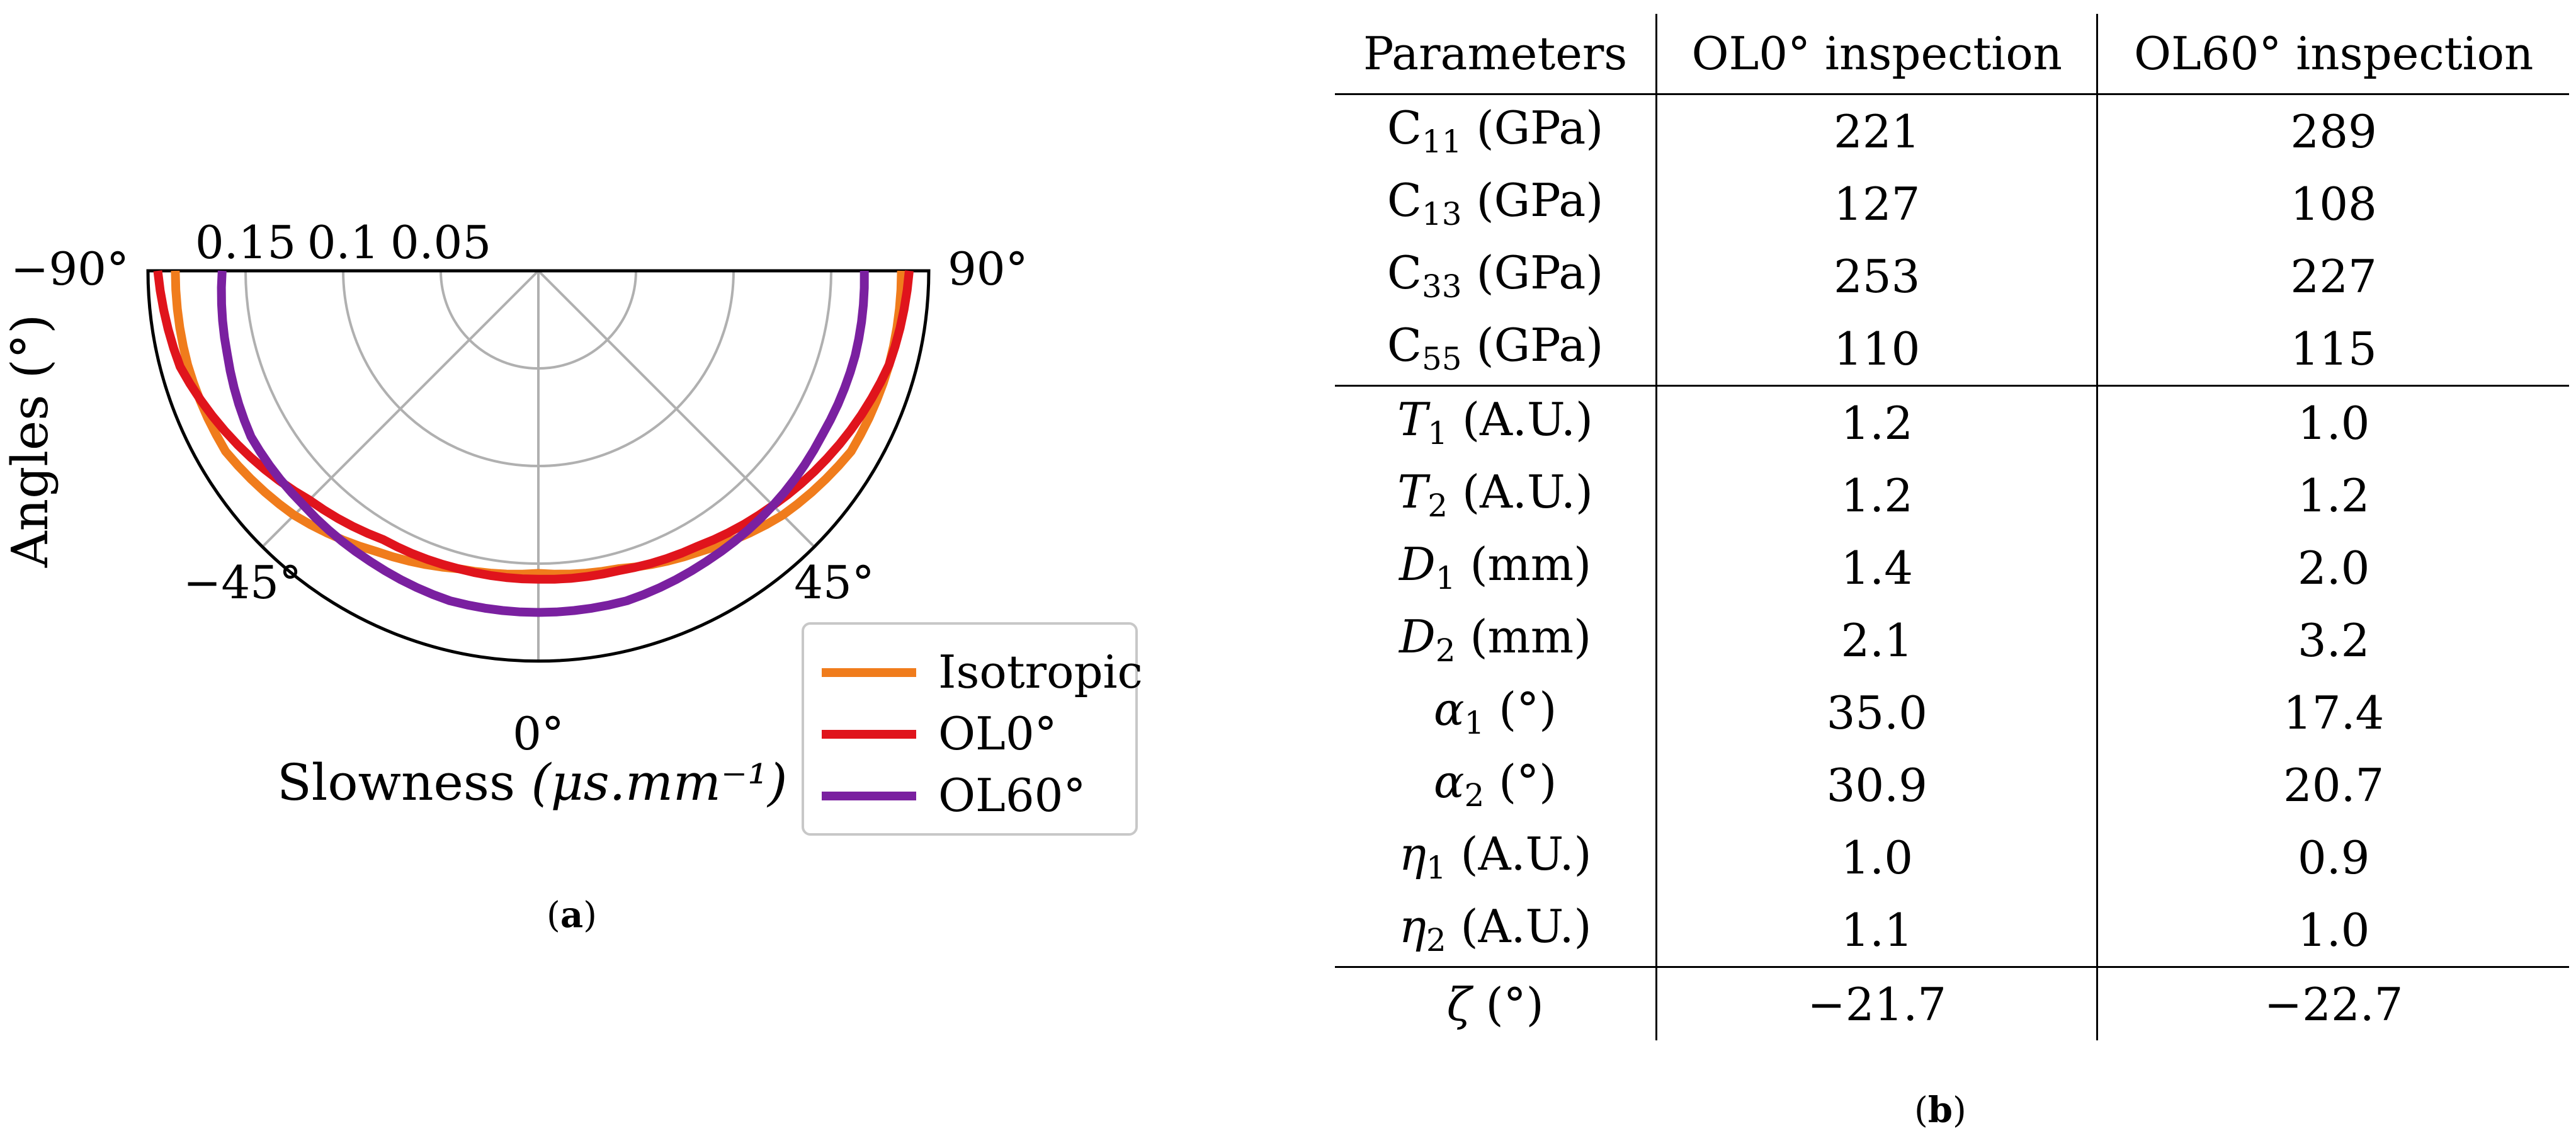  I want to click on series-line-ol0, so click(533, 427).